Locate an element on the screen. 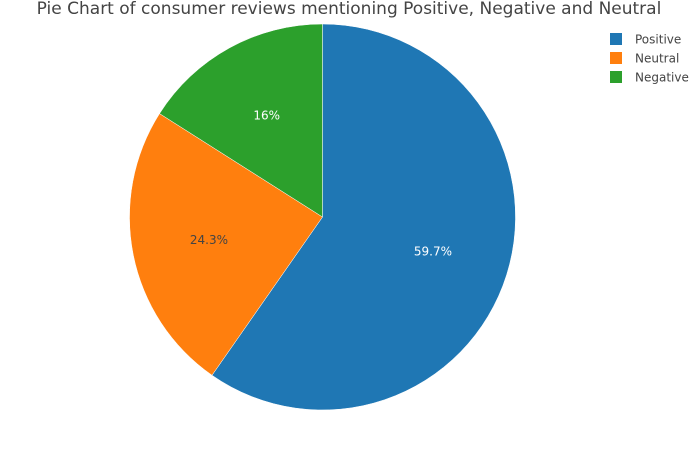 Image resolution: width=700 pixels, height=450 pixels. legend-item-neutral: Neutral is located at coordinates (644, 59).